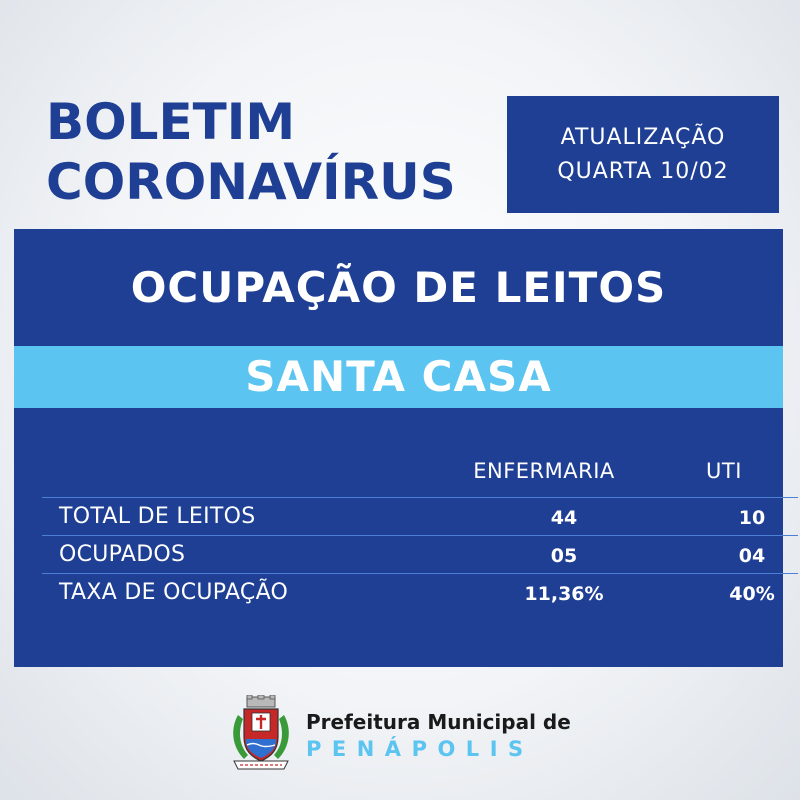 Image resolution: width=800 pixels, height=800 pixels. What do you see at coordinates (564, 518) in the screenshot?
I see `enfermaria-value: 44` at bounding box center [564, 518].